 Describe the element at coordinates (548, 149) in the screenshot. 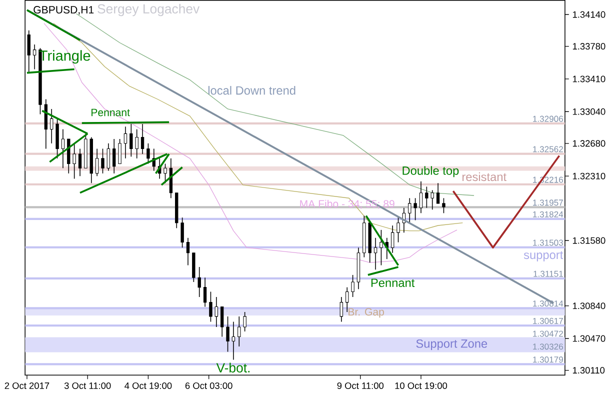

I see `ref-line-label: 1.32562` at that location.